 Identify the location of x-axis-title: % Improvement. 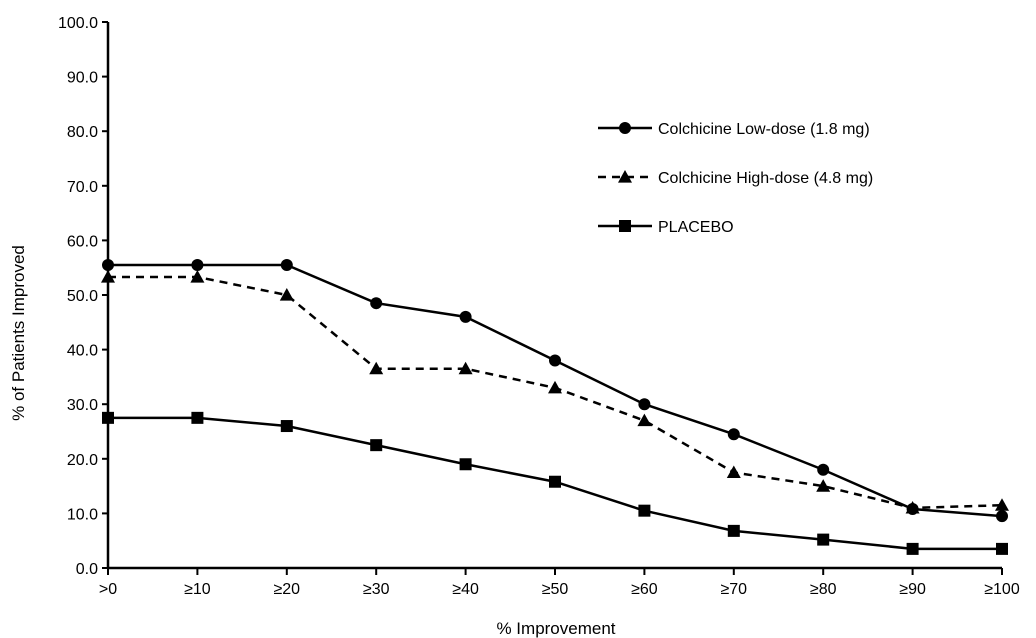
(555, 628).